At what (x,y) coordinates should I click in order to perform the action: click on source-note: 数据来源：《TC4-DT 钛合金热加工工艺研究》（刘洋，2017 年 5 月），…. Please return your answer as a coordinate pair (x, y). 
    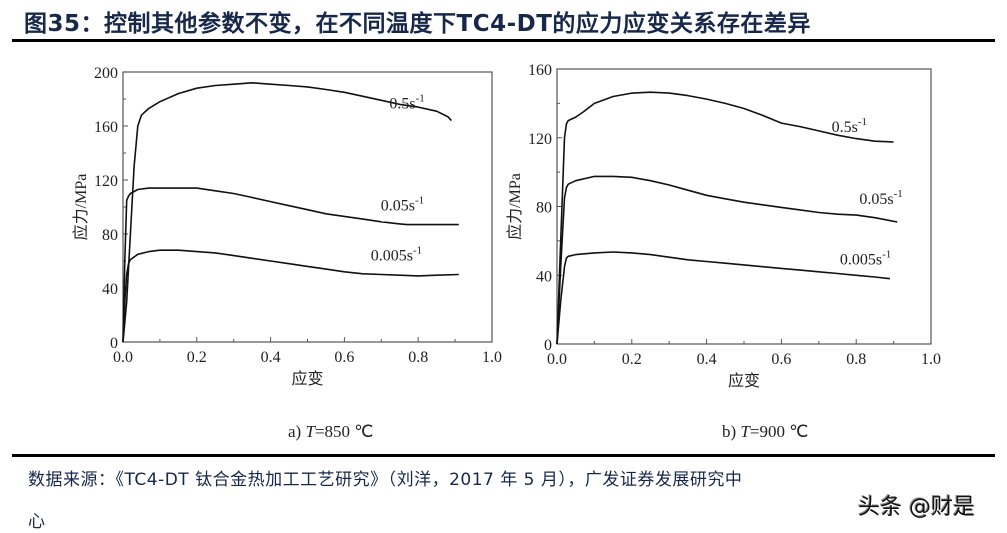
    Looking at the image, I should click on (385, 480).